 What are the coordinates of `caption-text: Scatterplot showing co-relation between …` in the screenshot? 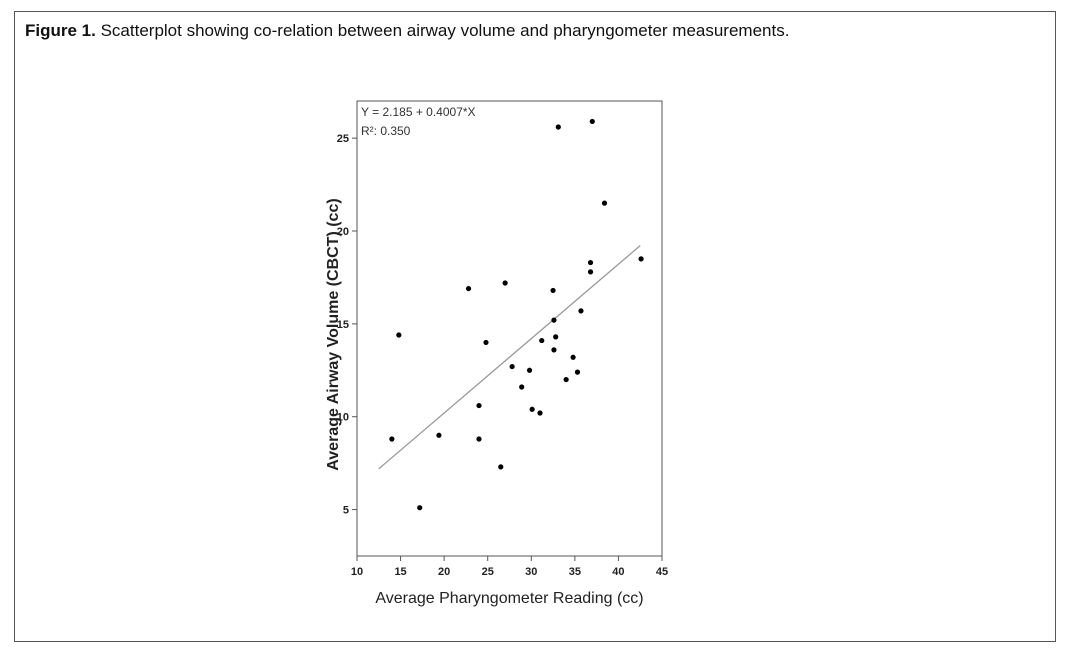 It's located at (442, 30).